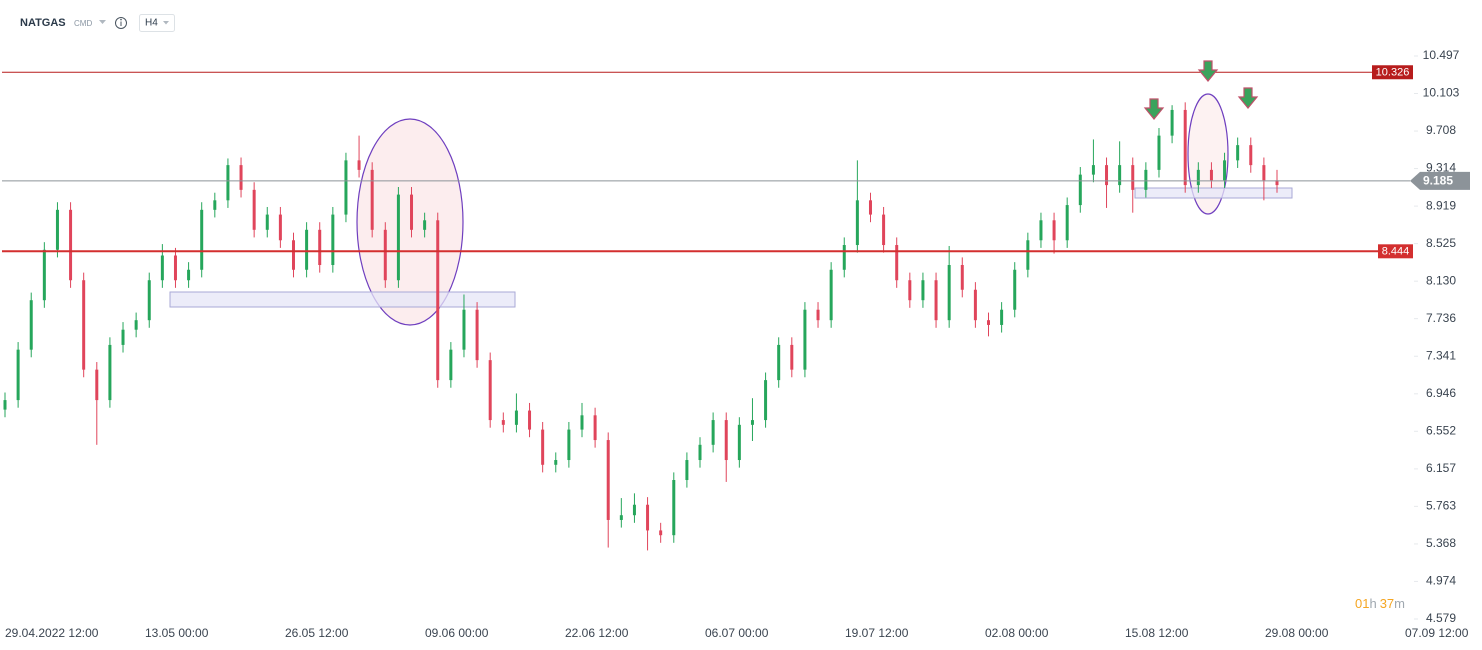 Image resolution: width=1482 pixels, height=650 pixels. Describe the element at coordinates (1157, 633) in the screenshot. I see `x-tick-label: 15.08 12:00` at that location.